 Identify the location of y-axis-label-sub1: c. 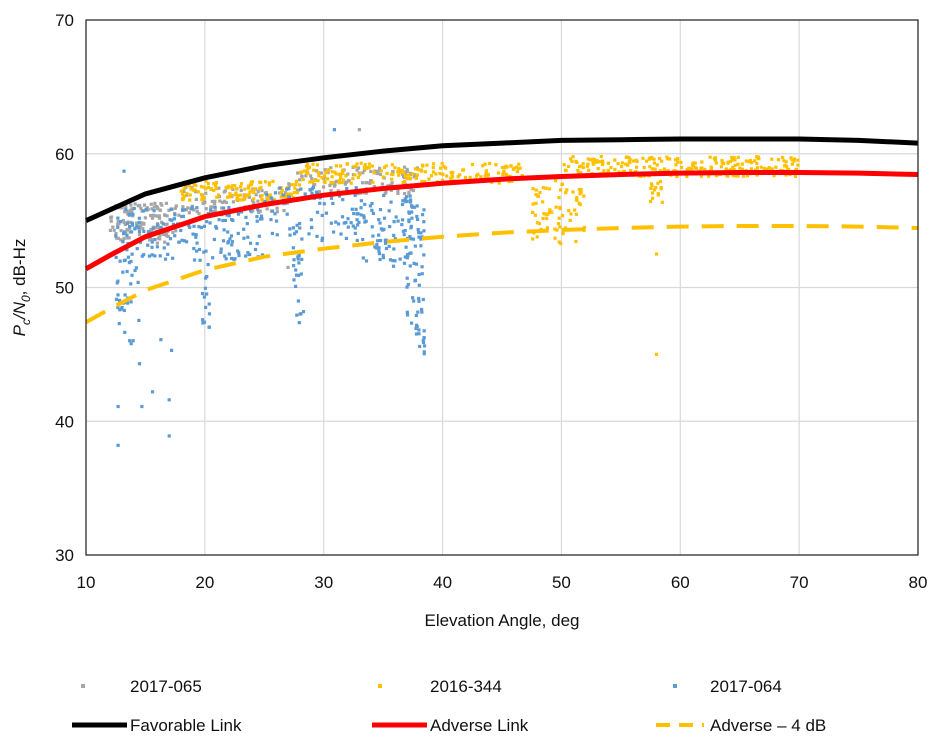
(26, 322).